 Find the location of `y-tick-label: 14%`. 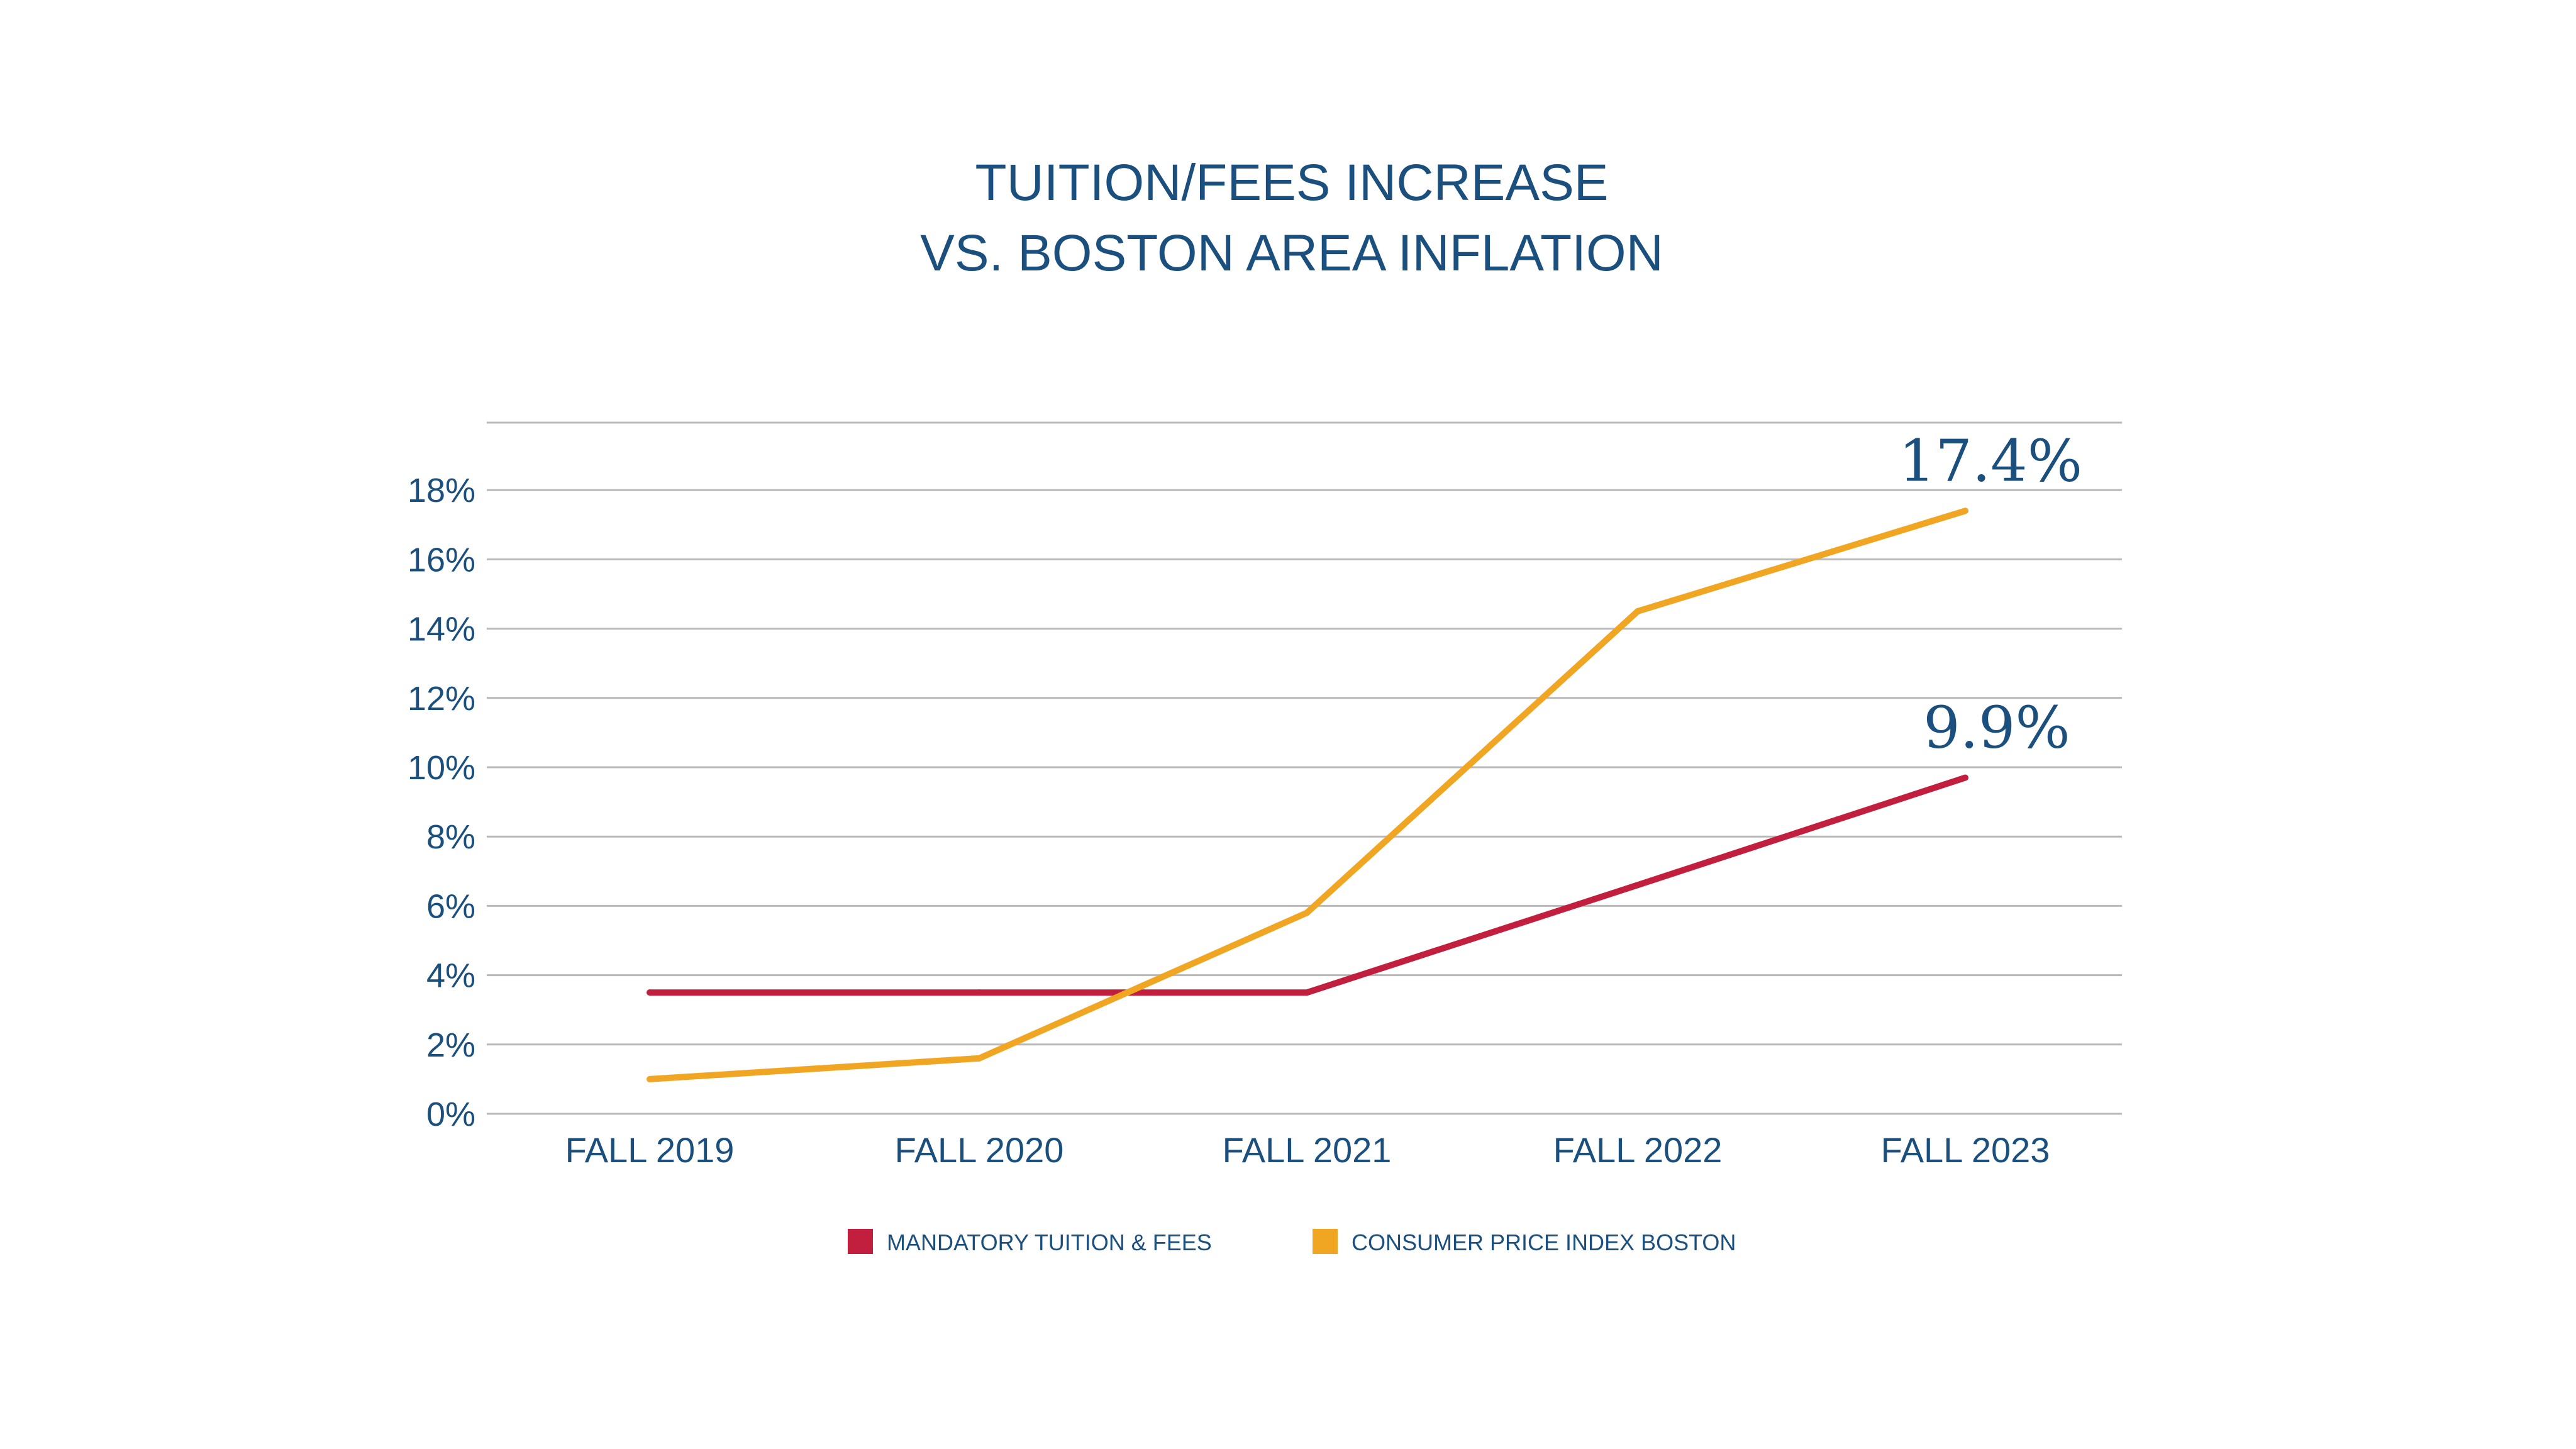

y-tick-label: 14% is located at coordinates (441, 629).